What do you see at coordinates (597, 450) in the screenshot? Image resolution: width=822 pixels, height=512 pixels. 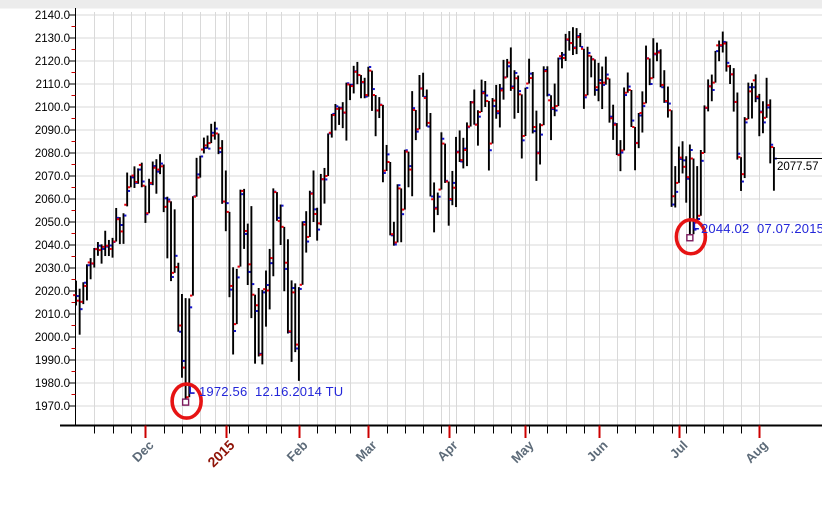 I see `x-axis-month-label: Jun` at bounding box center [597, 450].